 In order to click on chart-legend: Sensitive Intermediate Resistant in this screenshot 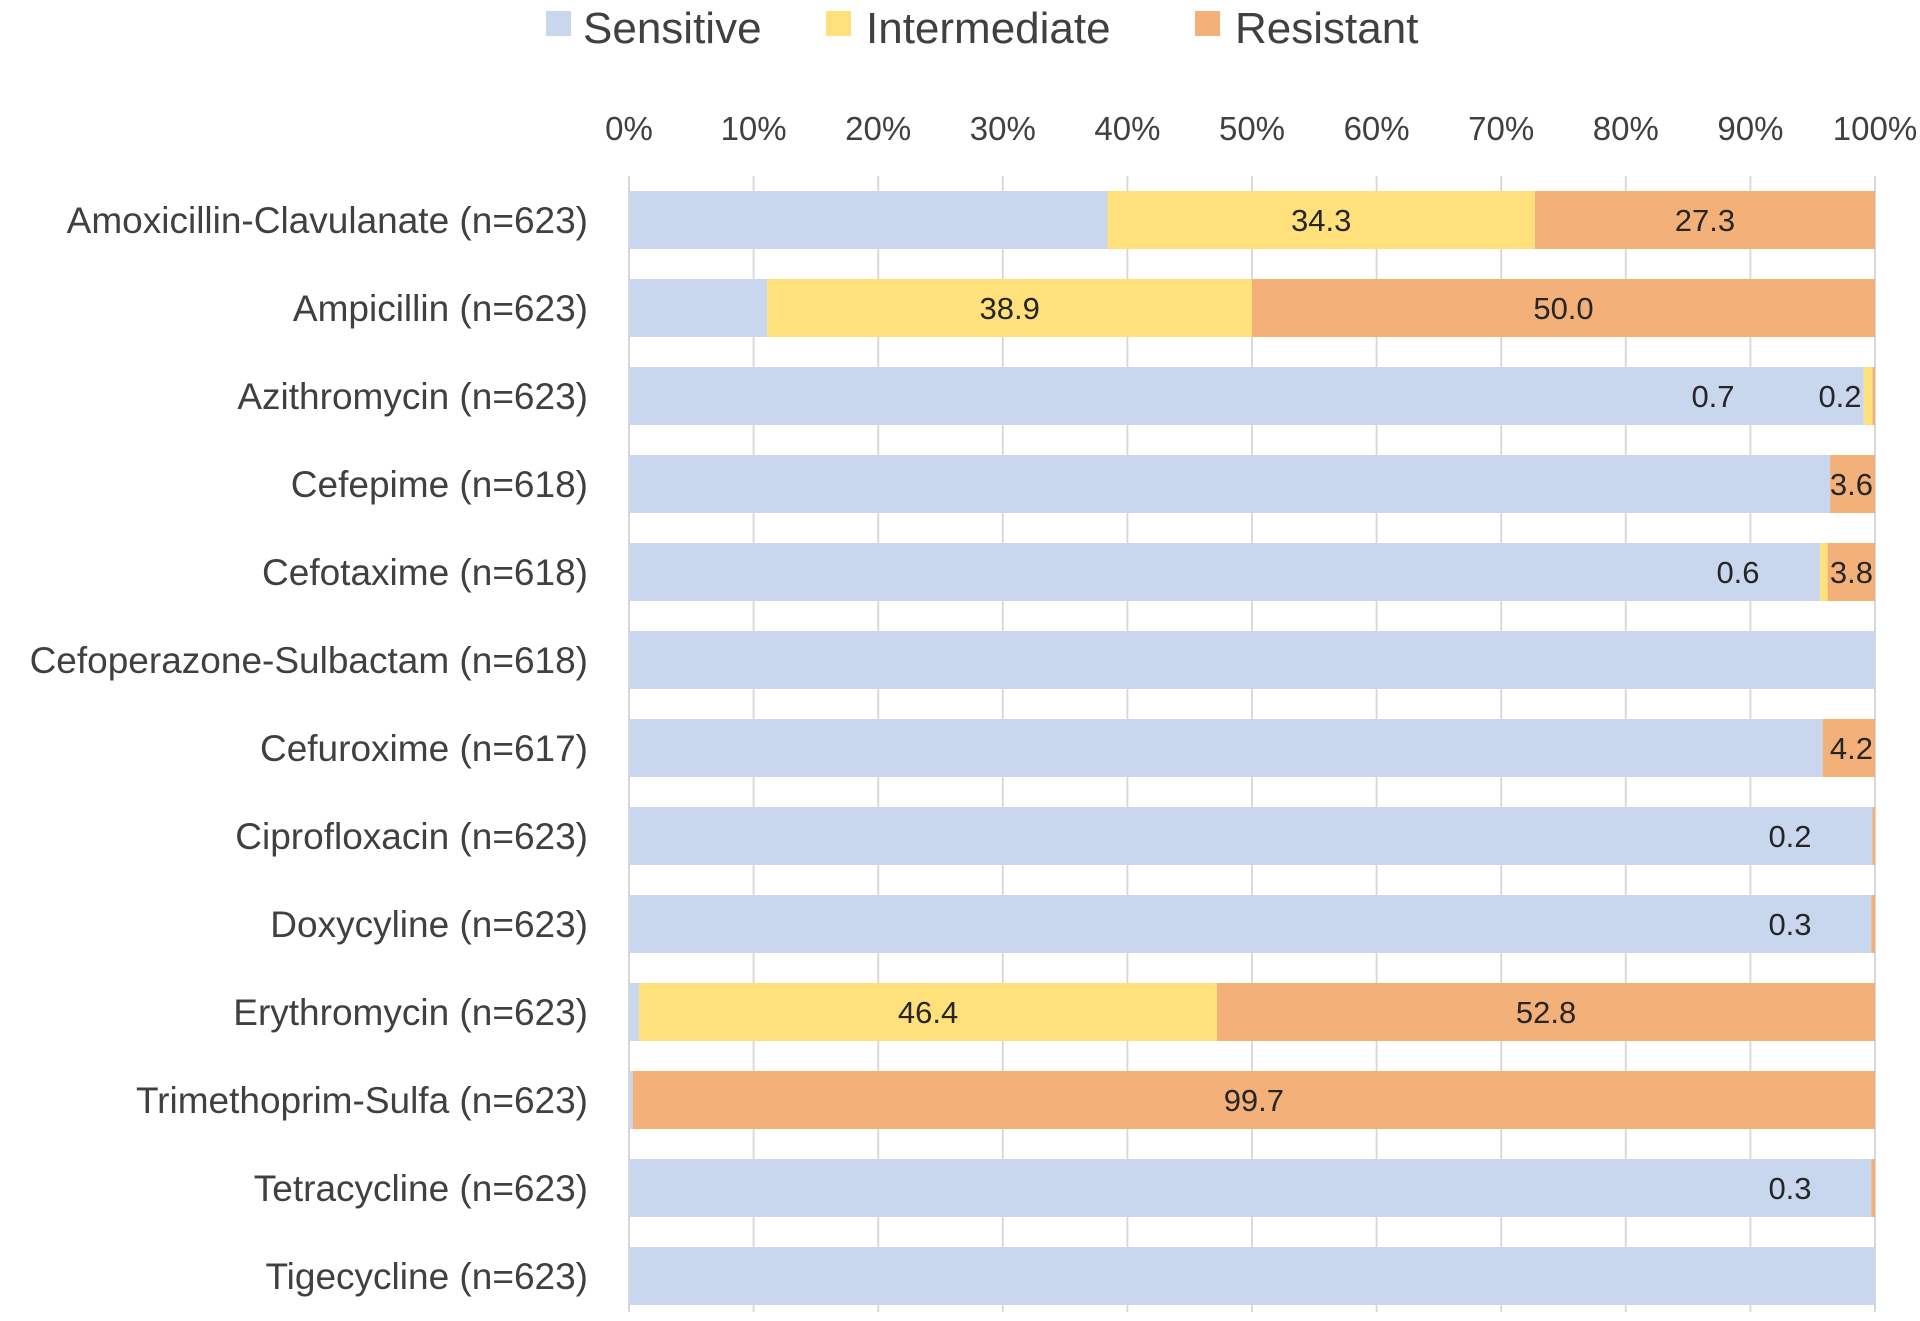, I will do `click(982, 28)`.